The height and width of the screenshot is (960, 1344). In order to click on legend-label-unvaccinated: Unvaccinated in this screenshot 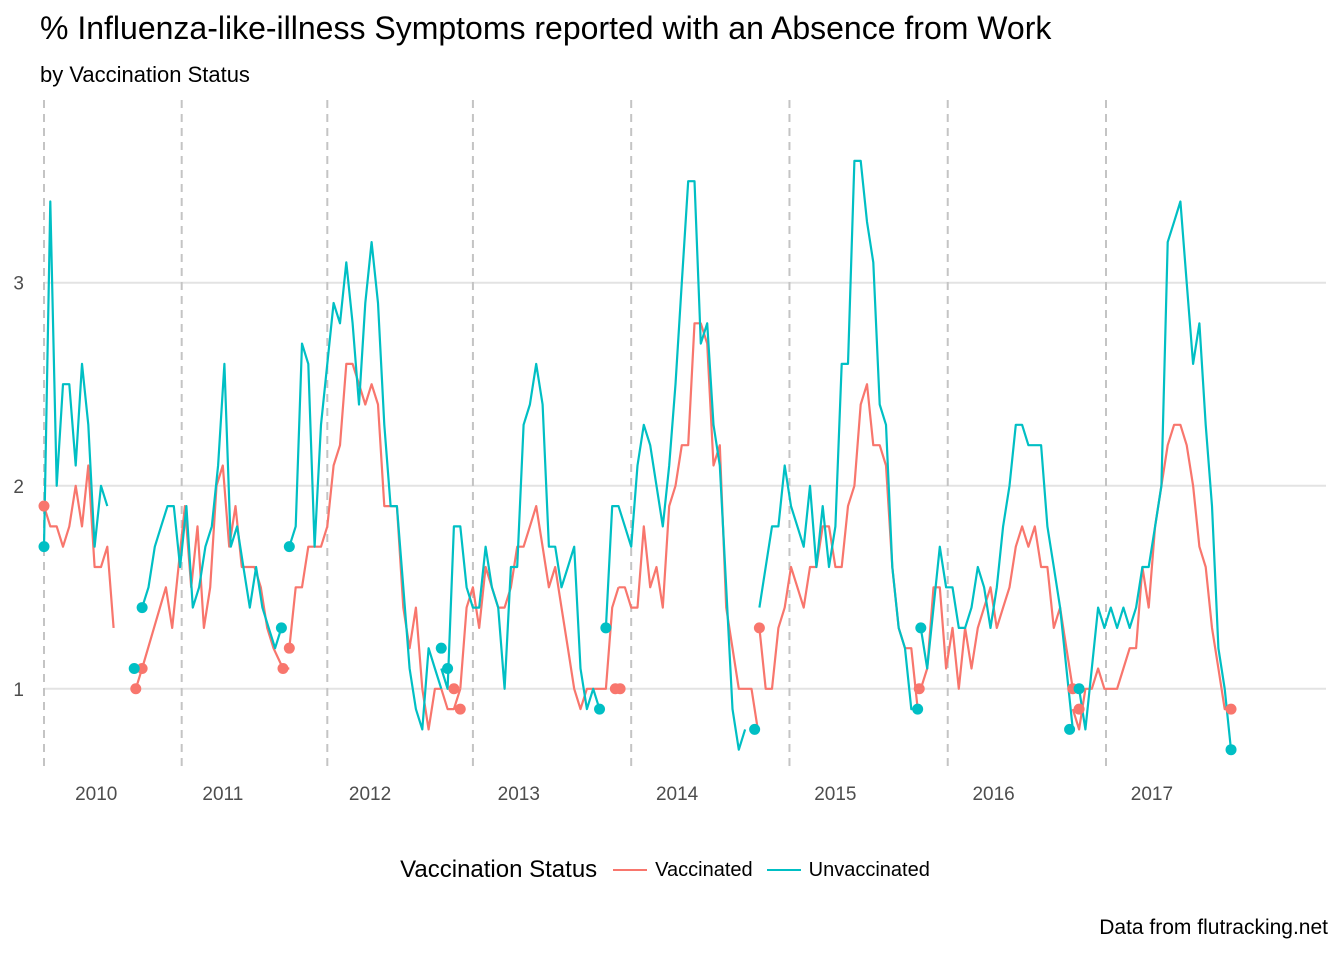, I will do `click(869, 869)`.